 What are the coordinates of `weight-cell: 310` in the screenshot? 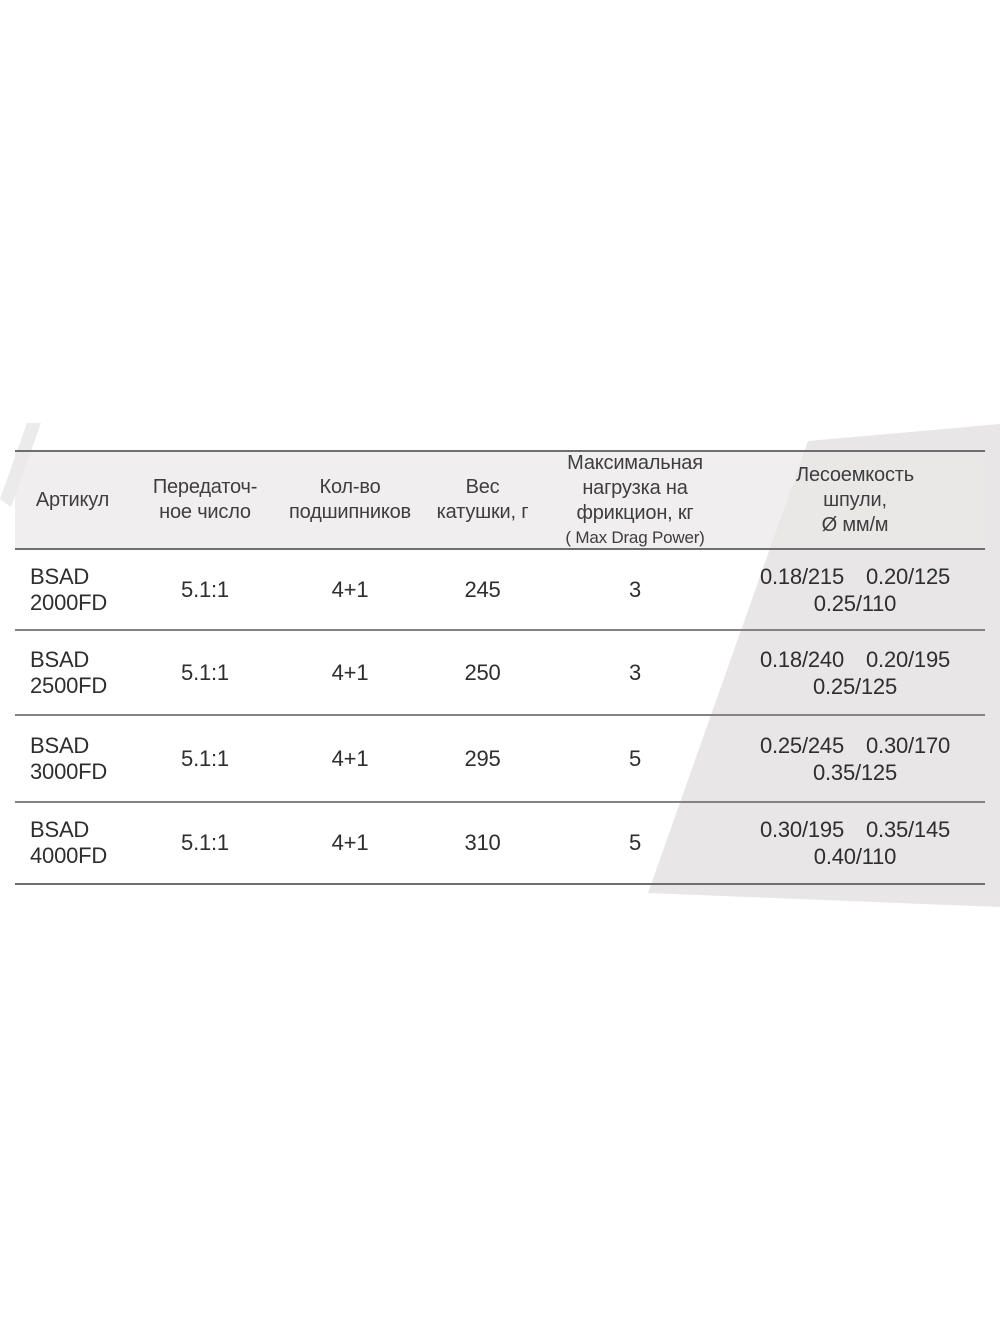 It's located at (482, 844).